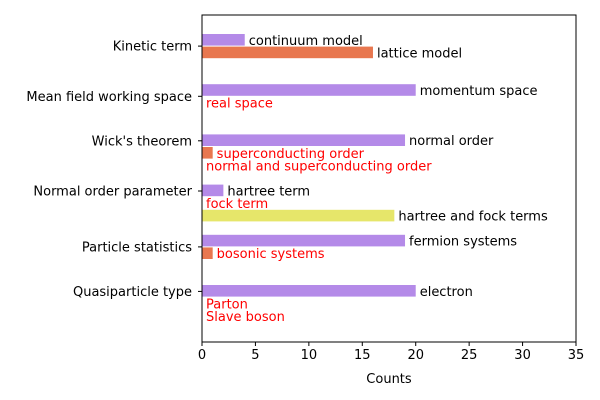  Describe the element at coordinates (109, 97) in the screenshot. I see `y-tick-label: Mean field working space` at that location.